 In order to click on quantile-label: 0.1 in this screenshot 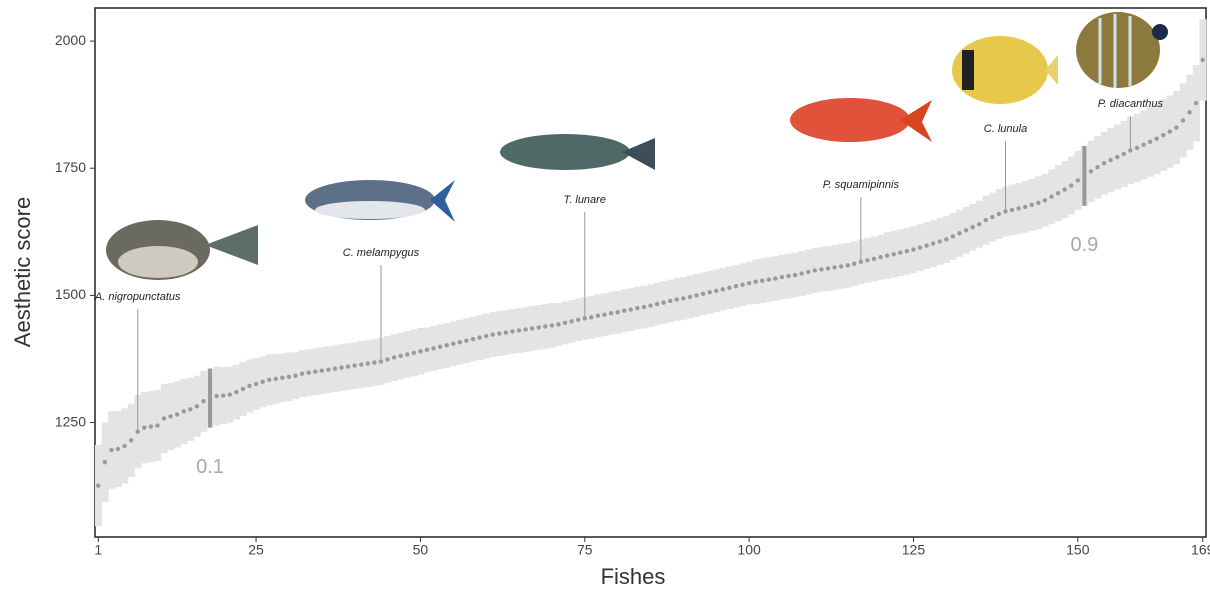, I will do `click(210, 467)`.